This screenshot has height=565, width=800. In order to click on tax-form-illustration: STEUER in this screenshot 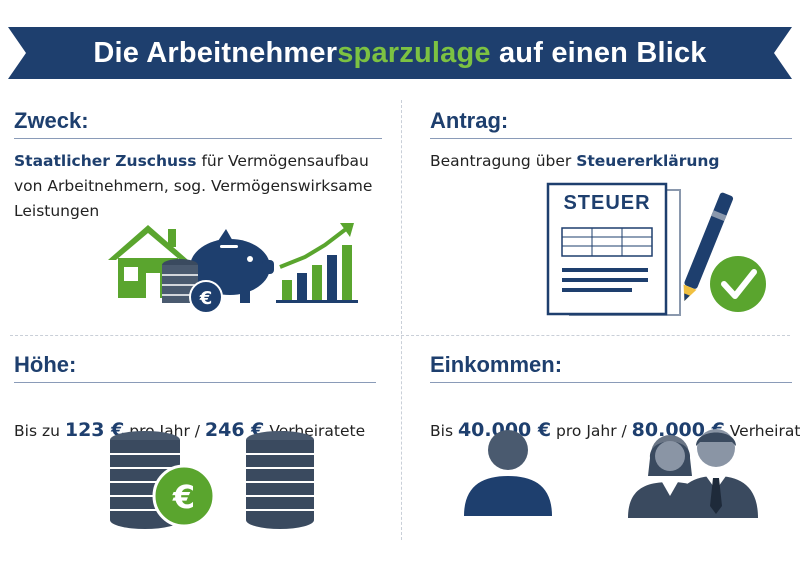, I will do `click(660, 250)`.